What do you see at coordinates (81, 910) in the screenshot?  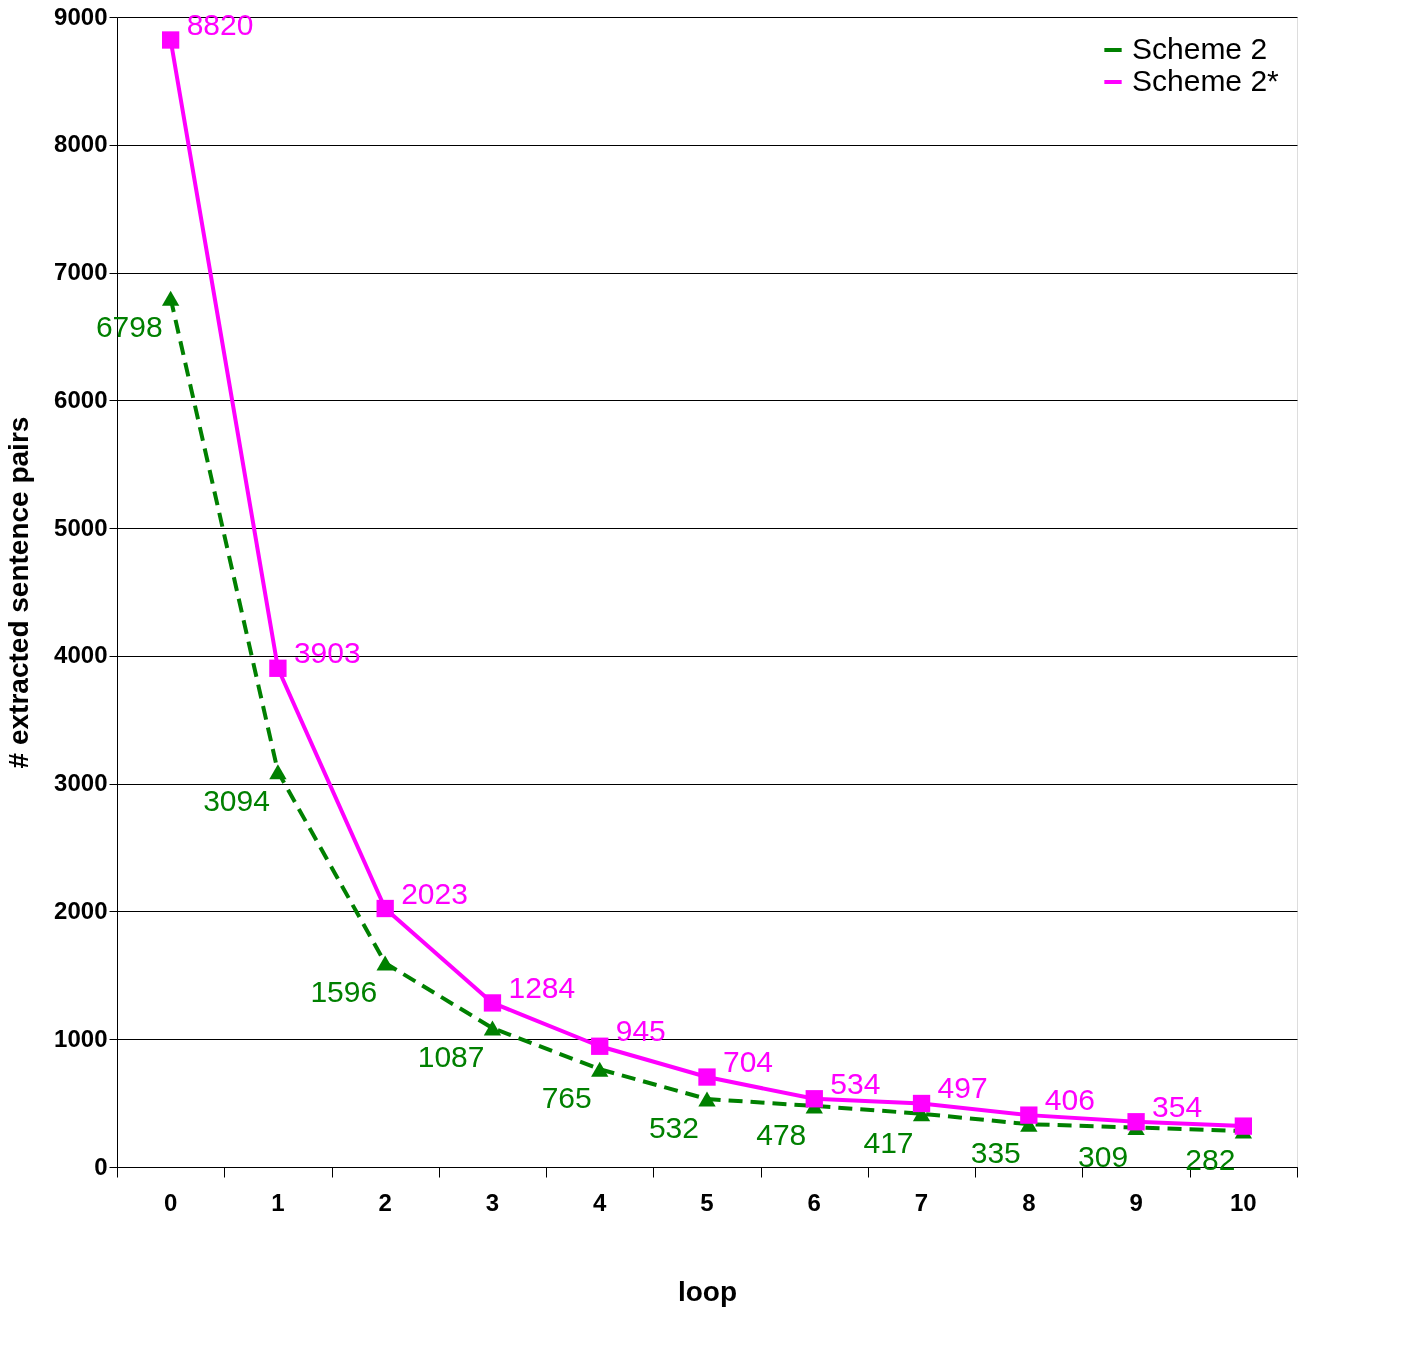 I see `y-tick-label: 2000` at bounding box center [81, 910].